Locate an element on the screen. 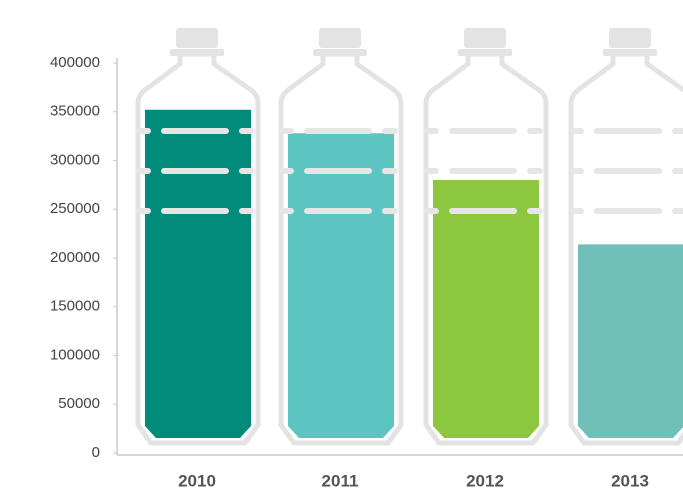 This screenshot has height=500, width=683. y-tick-label: 400000 is located at coordinates (75, 62).